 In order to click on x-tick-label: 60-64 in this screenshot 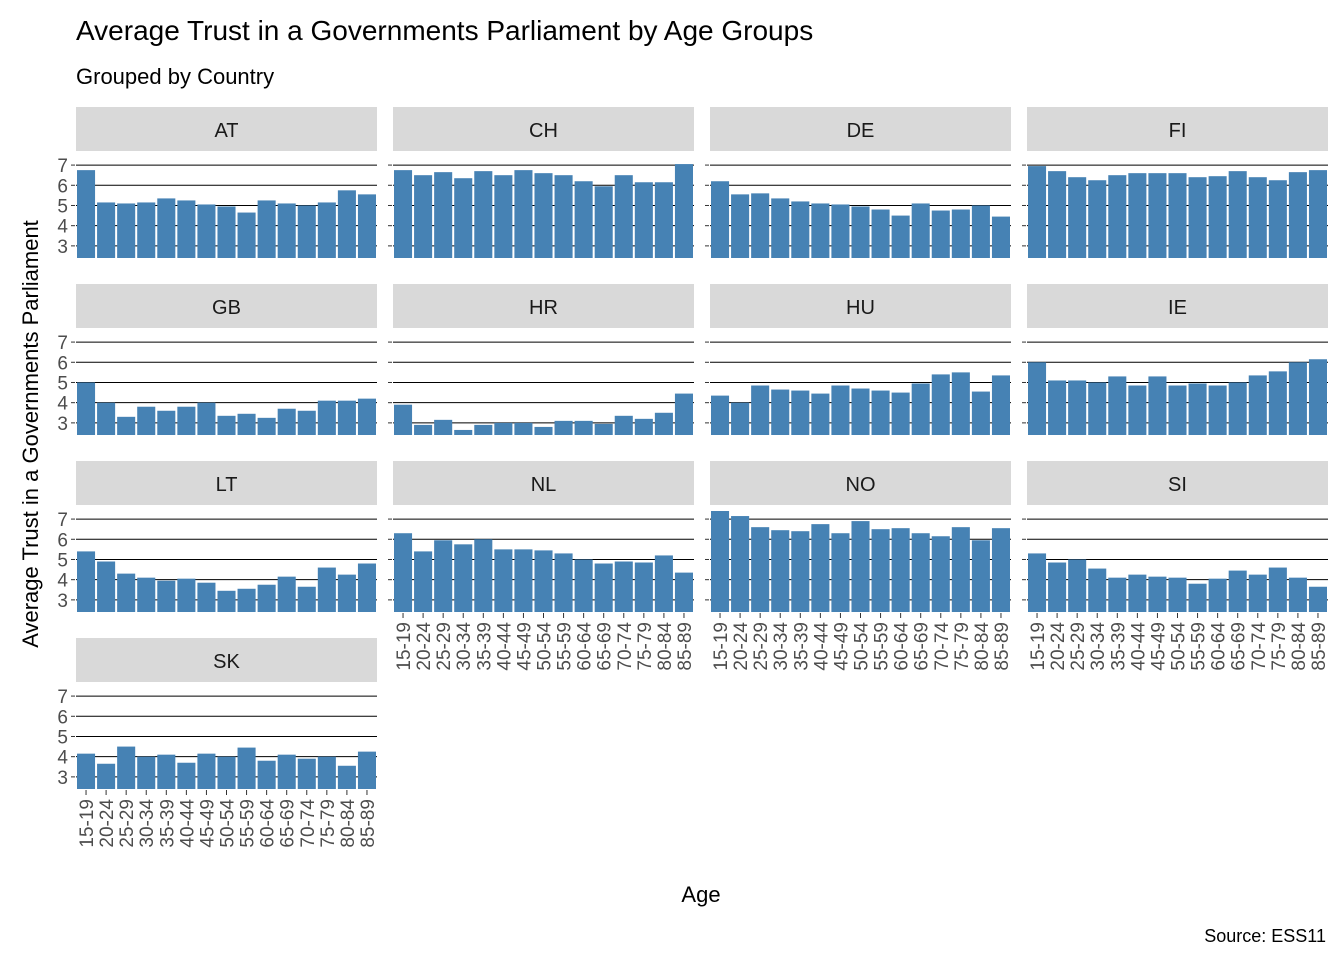, I will do `click(585, 646)`.